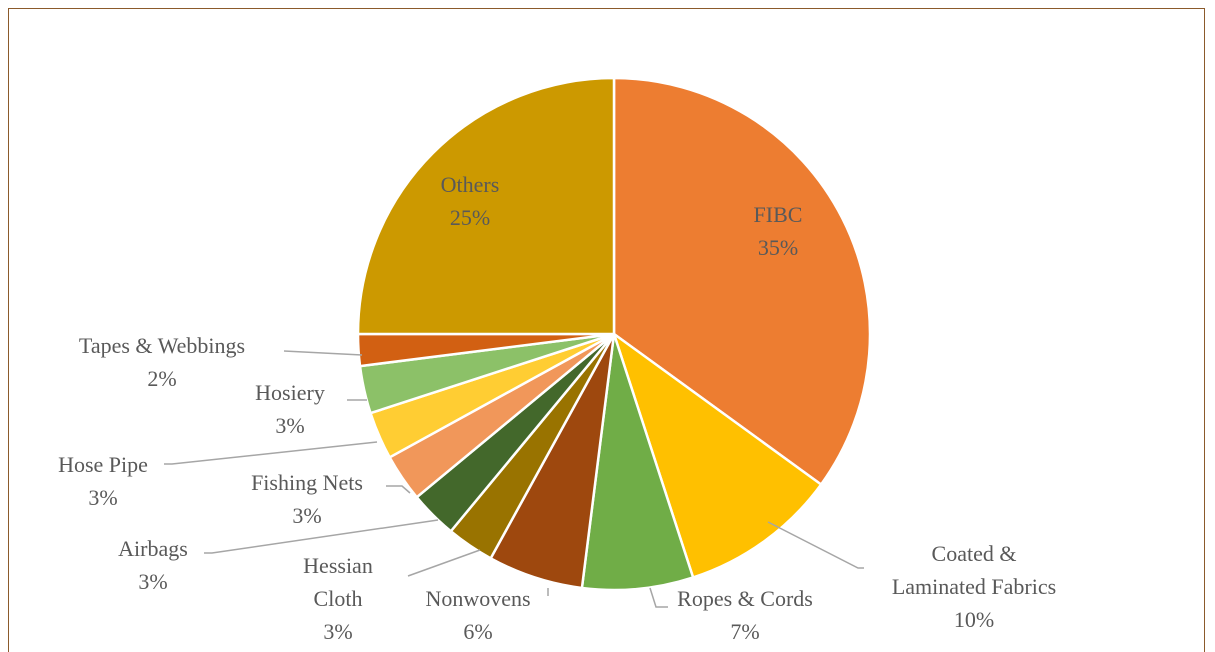  I want to click on value-label: 35%, so click(778, 247).